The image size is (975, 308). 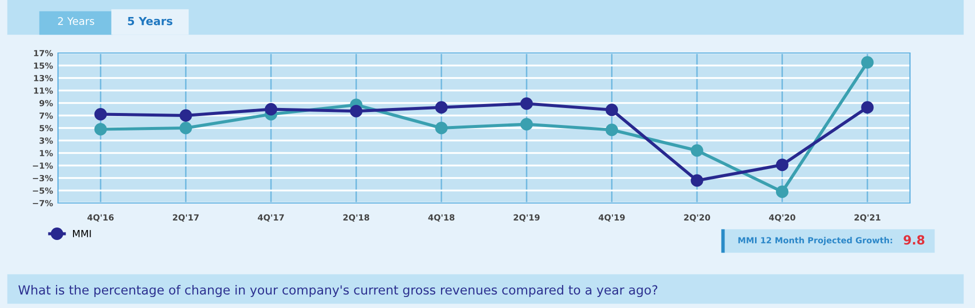 What do you see at coordinates (697, 218) in the screenshot?
I see `x-tick-label: 2Q'20` at bounding box center [697, 218].